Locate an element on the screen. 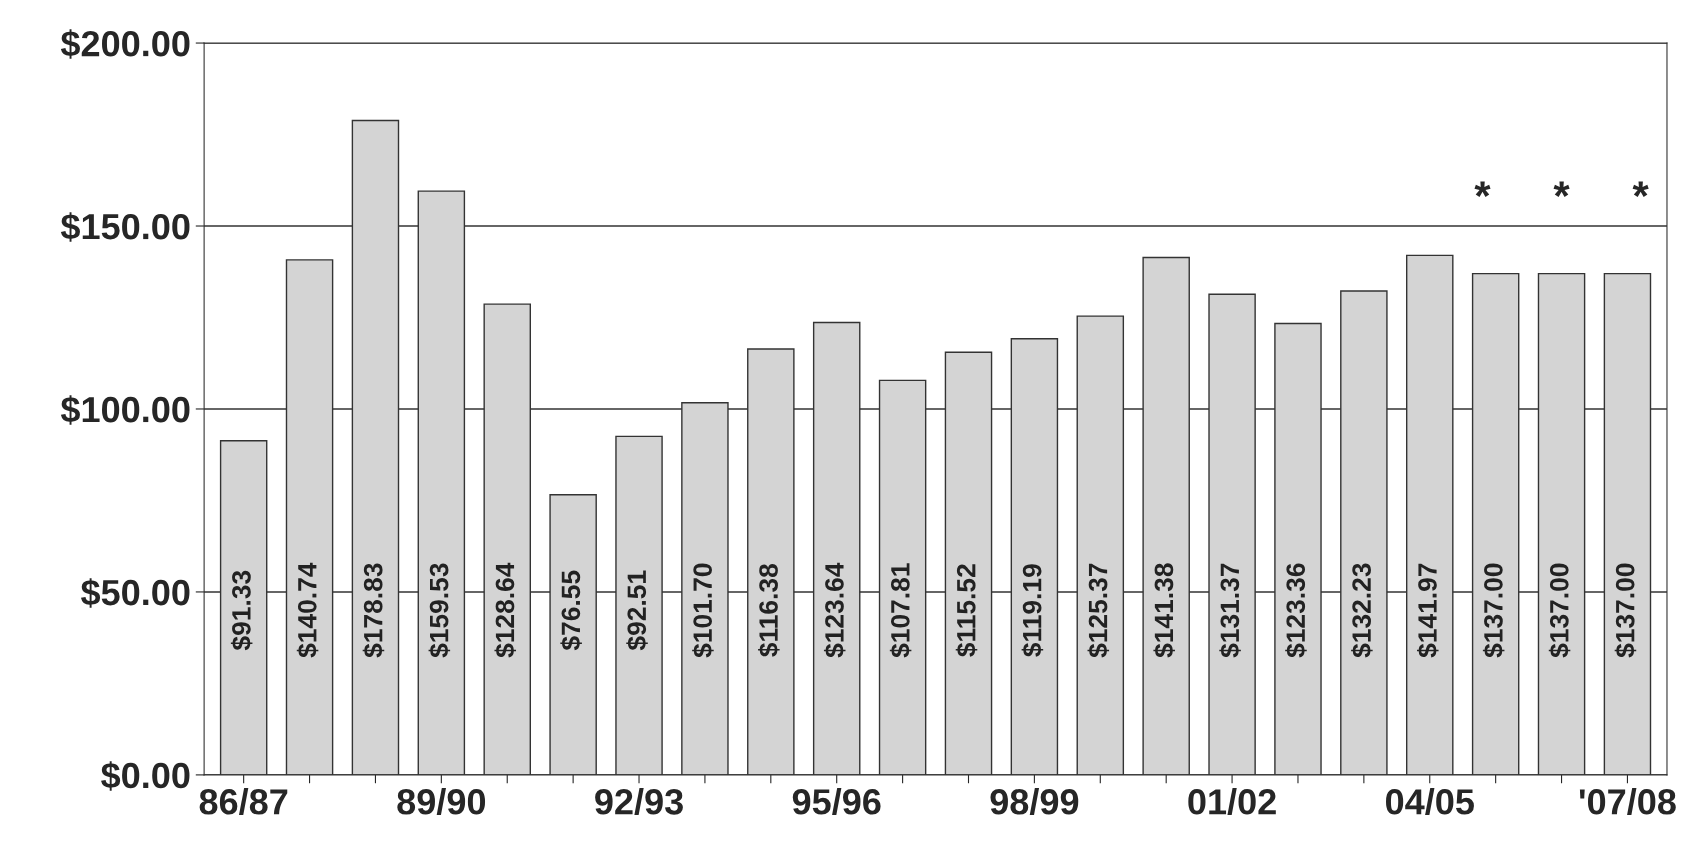 The height and width of the screenshot is (861, 1701). x-tick-label: 04/05 is located at coordinates (1430, 801).